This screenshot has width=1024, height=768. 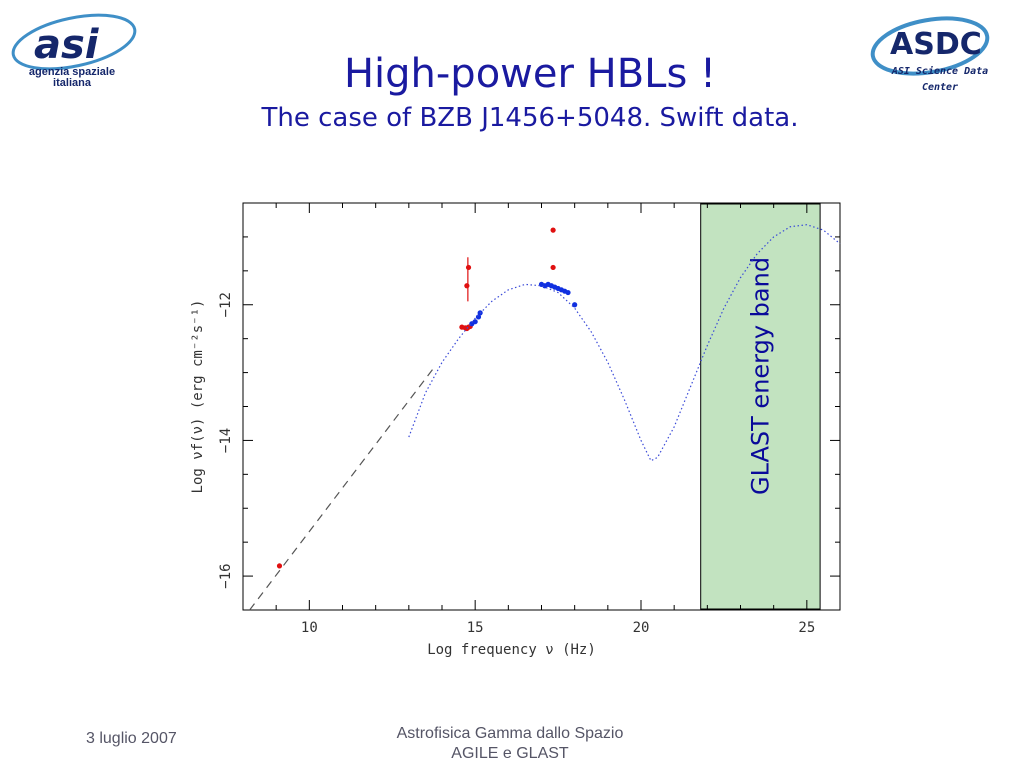 I want to click on asdc-logo: ASDC ASI Science Data Center, so click(x=934, y=54).